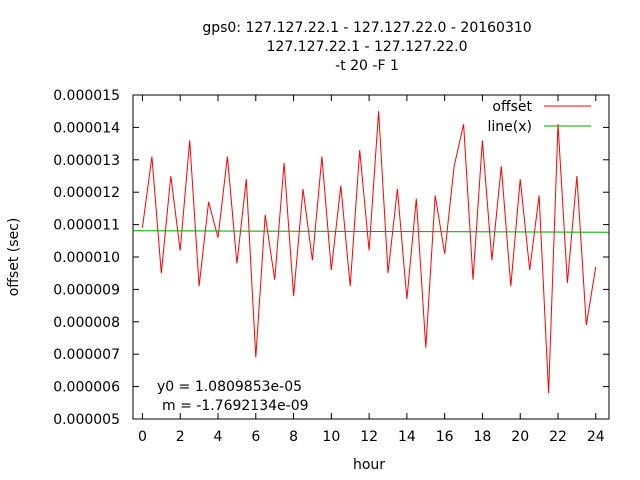  What do you see at coordinates (558, 437) in the screenshot?
I see `x-tick-label: 22` at bounding box center [558, 437].